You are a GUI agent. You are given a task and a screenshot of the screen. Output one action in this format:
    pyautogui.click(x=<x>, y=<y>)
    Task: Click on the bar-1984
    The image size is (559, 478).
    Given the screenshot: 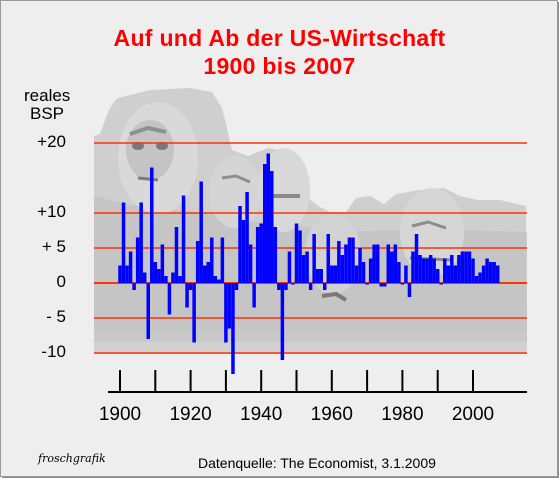 What is the action you would take?
    pyautogui.click(x=416, y=258)
    